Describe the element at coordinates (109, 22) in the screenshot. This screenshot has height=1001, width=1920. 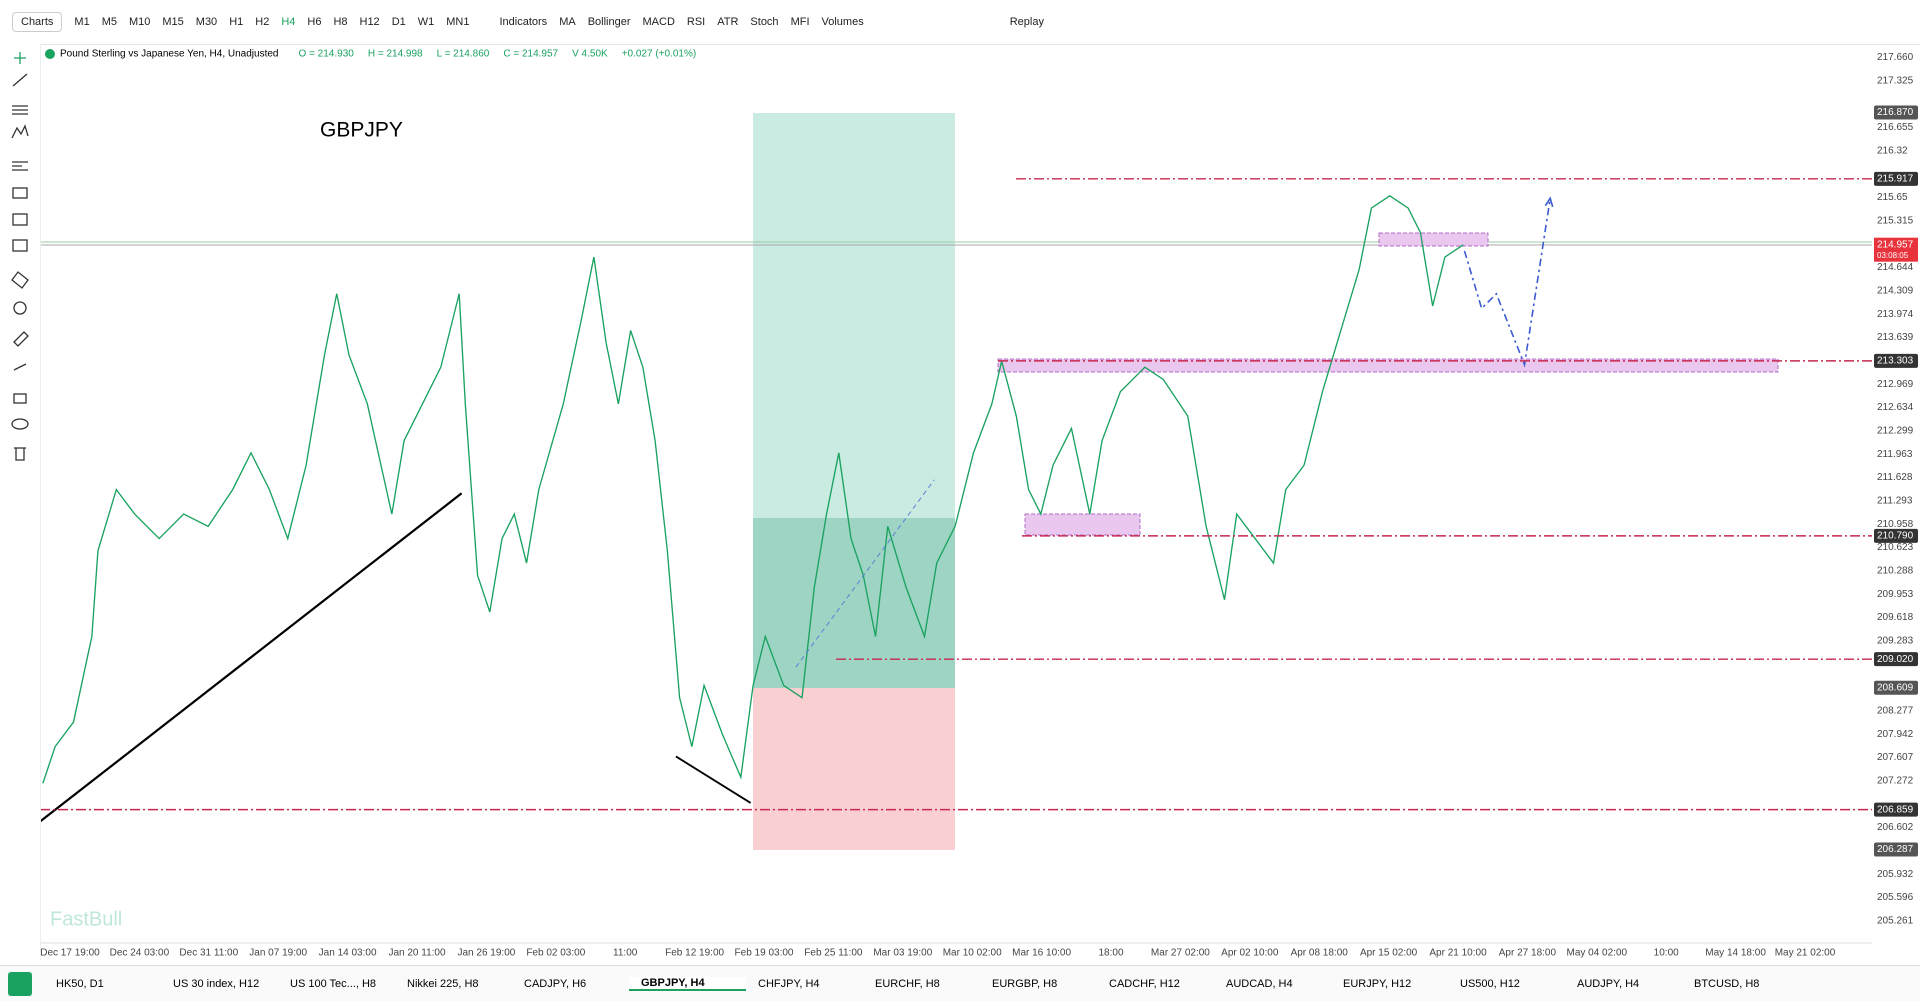
I see `timeframe: M5` at that location.